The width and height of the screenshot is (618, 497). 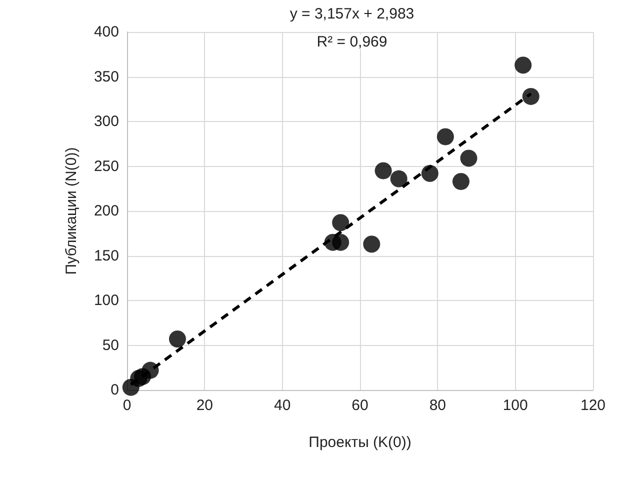 I want to click on x-tick-label: 80, so click(x=437, y=405).